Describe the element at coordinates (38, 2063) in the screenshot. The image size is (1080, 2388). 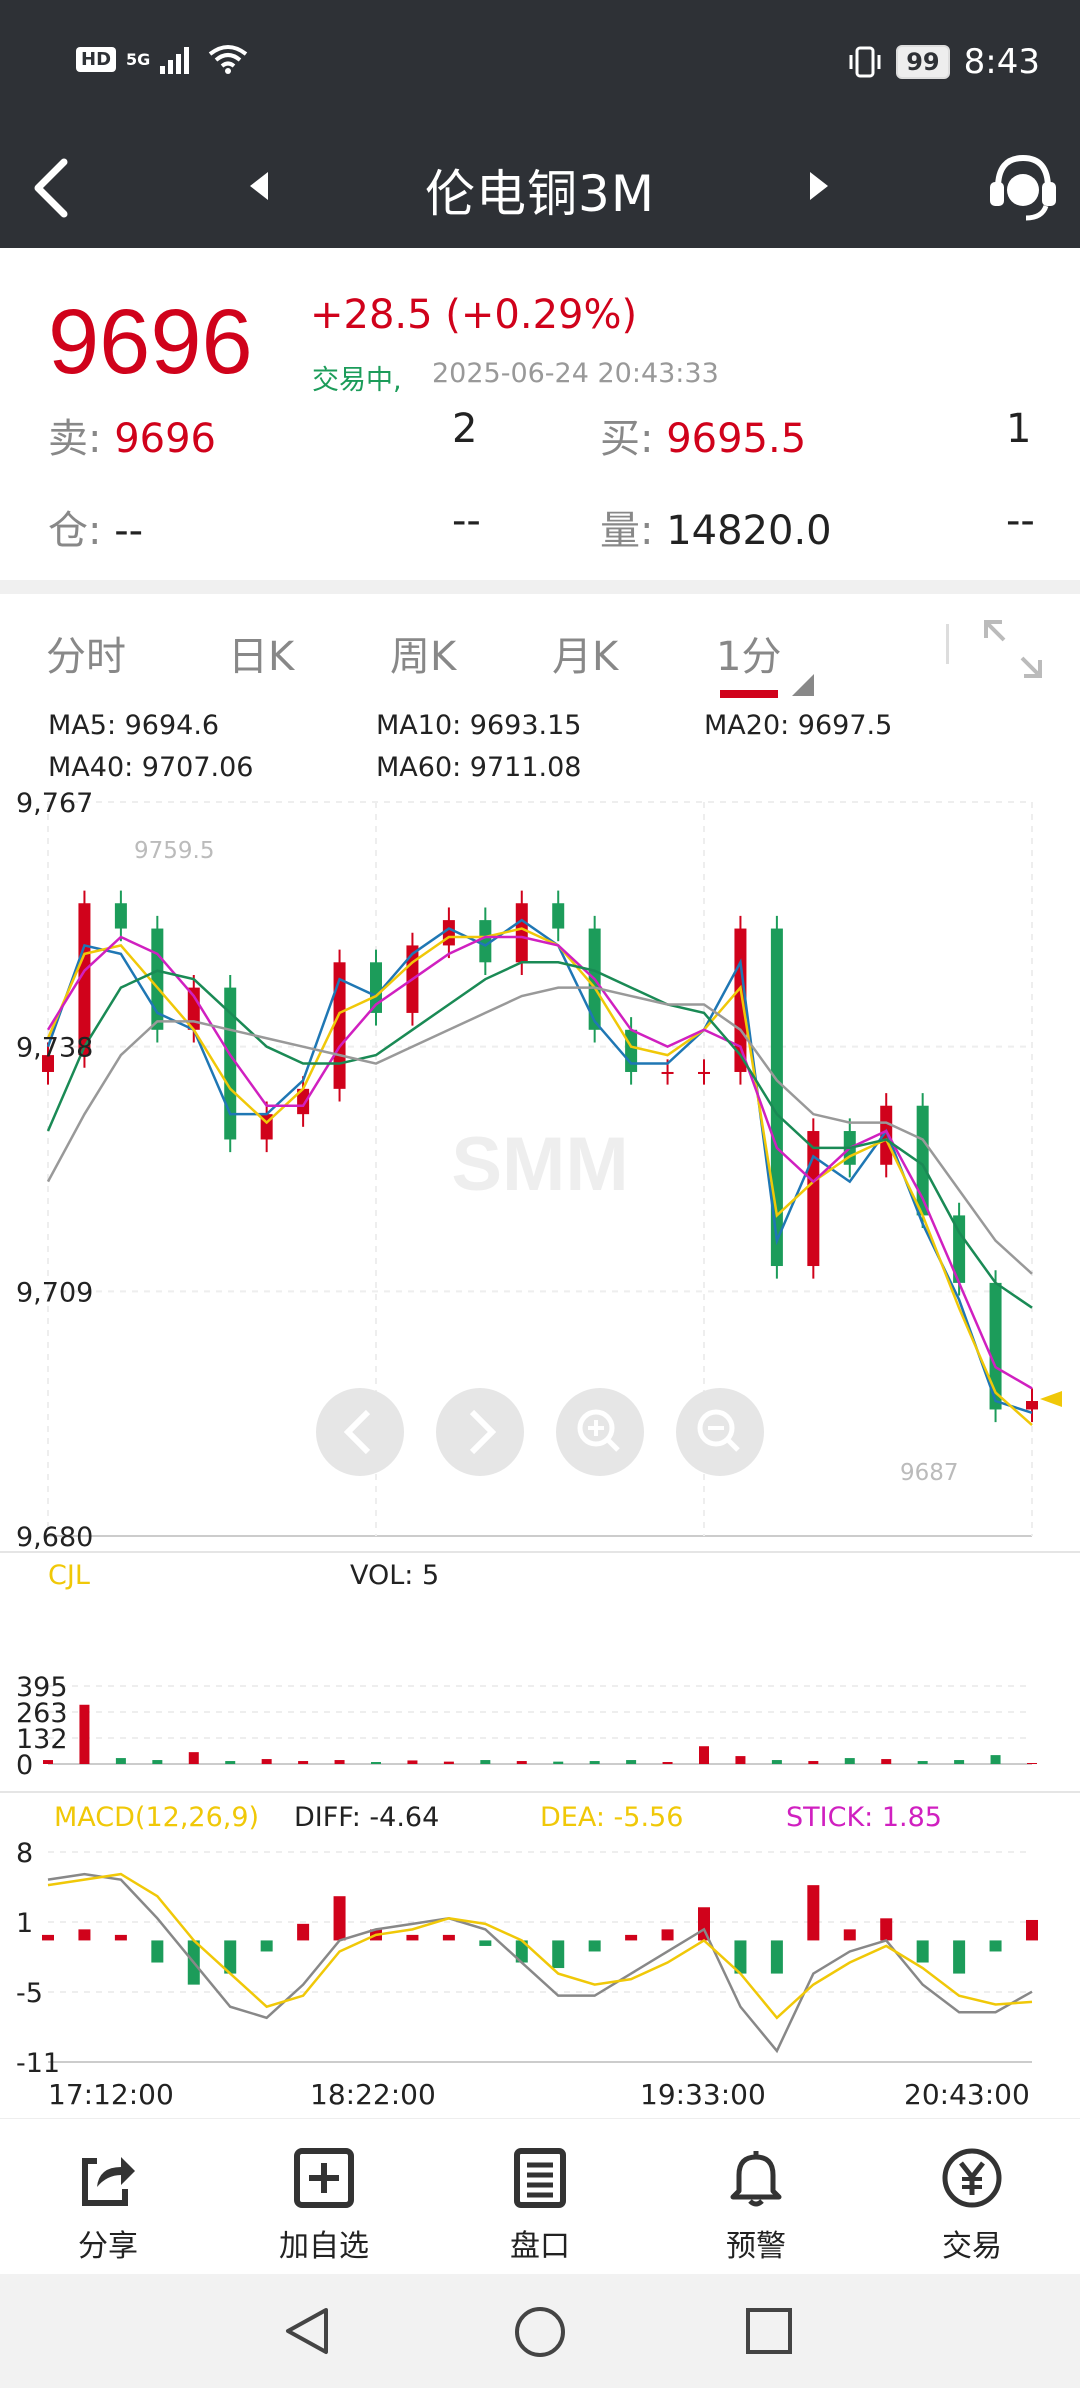
I see `macd-tick-label: -11` at that location.